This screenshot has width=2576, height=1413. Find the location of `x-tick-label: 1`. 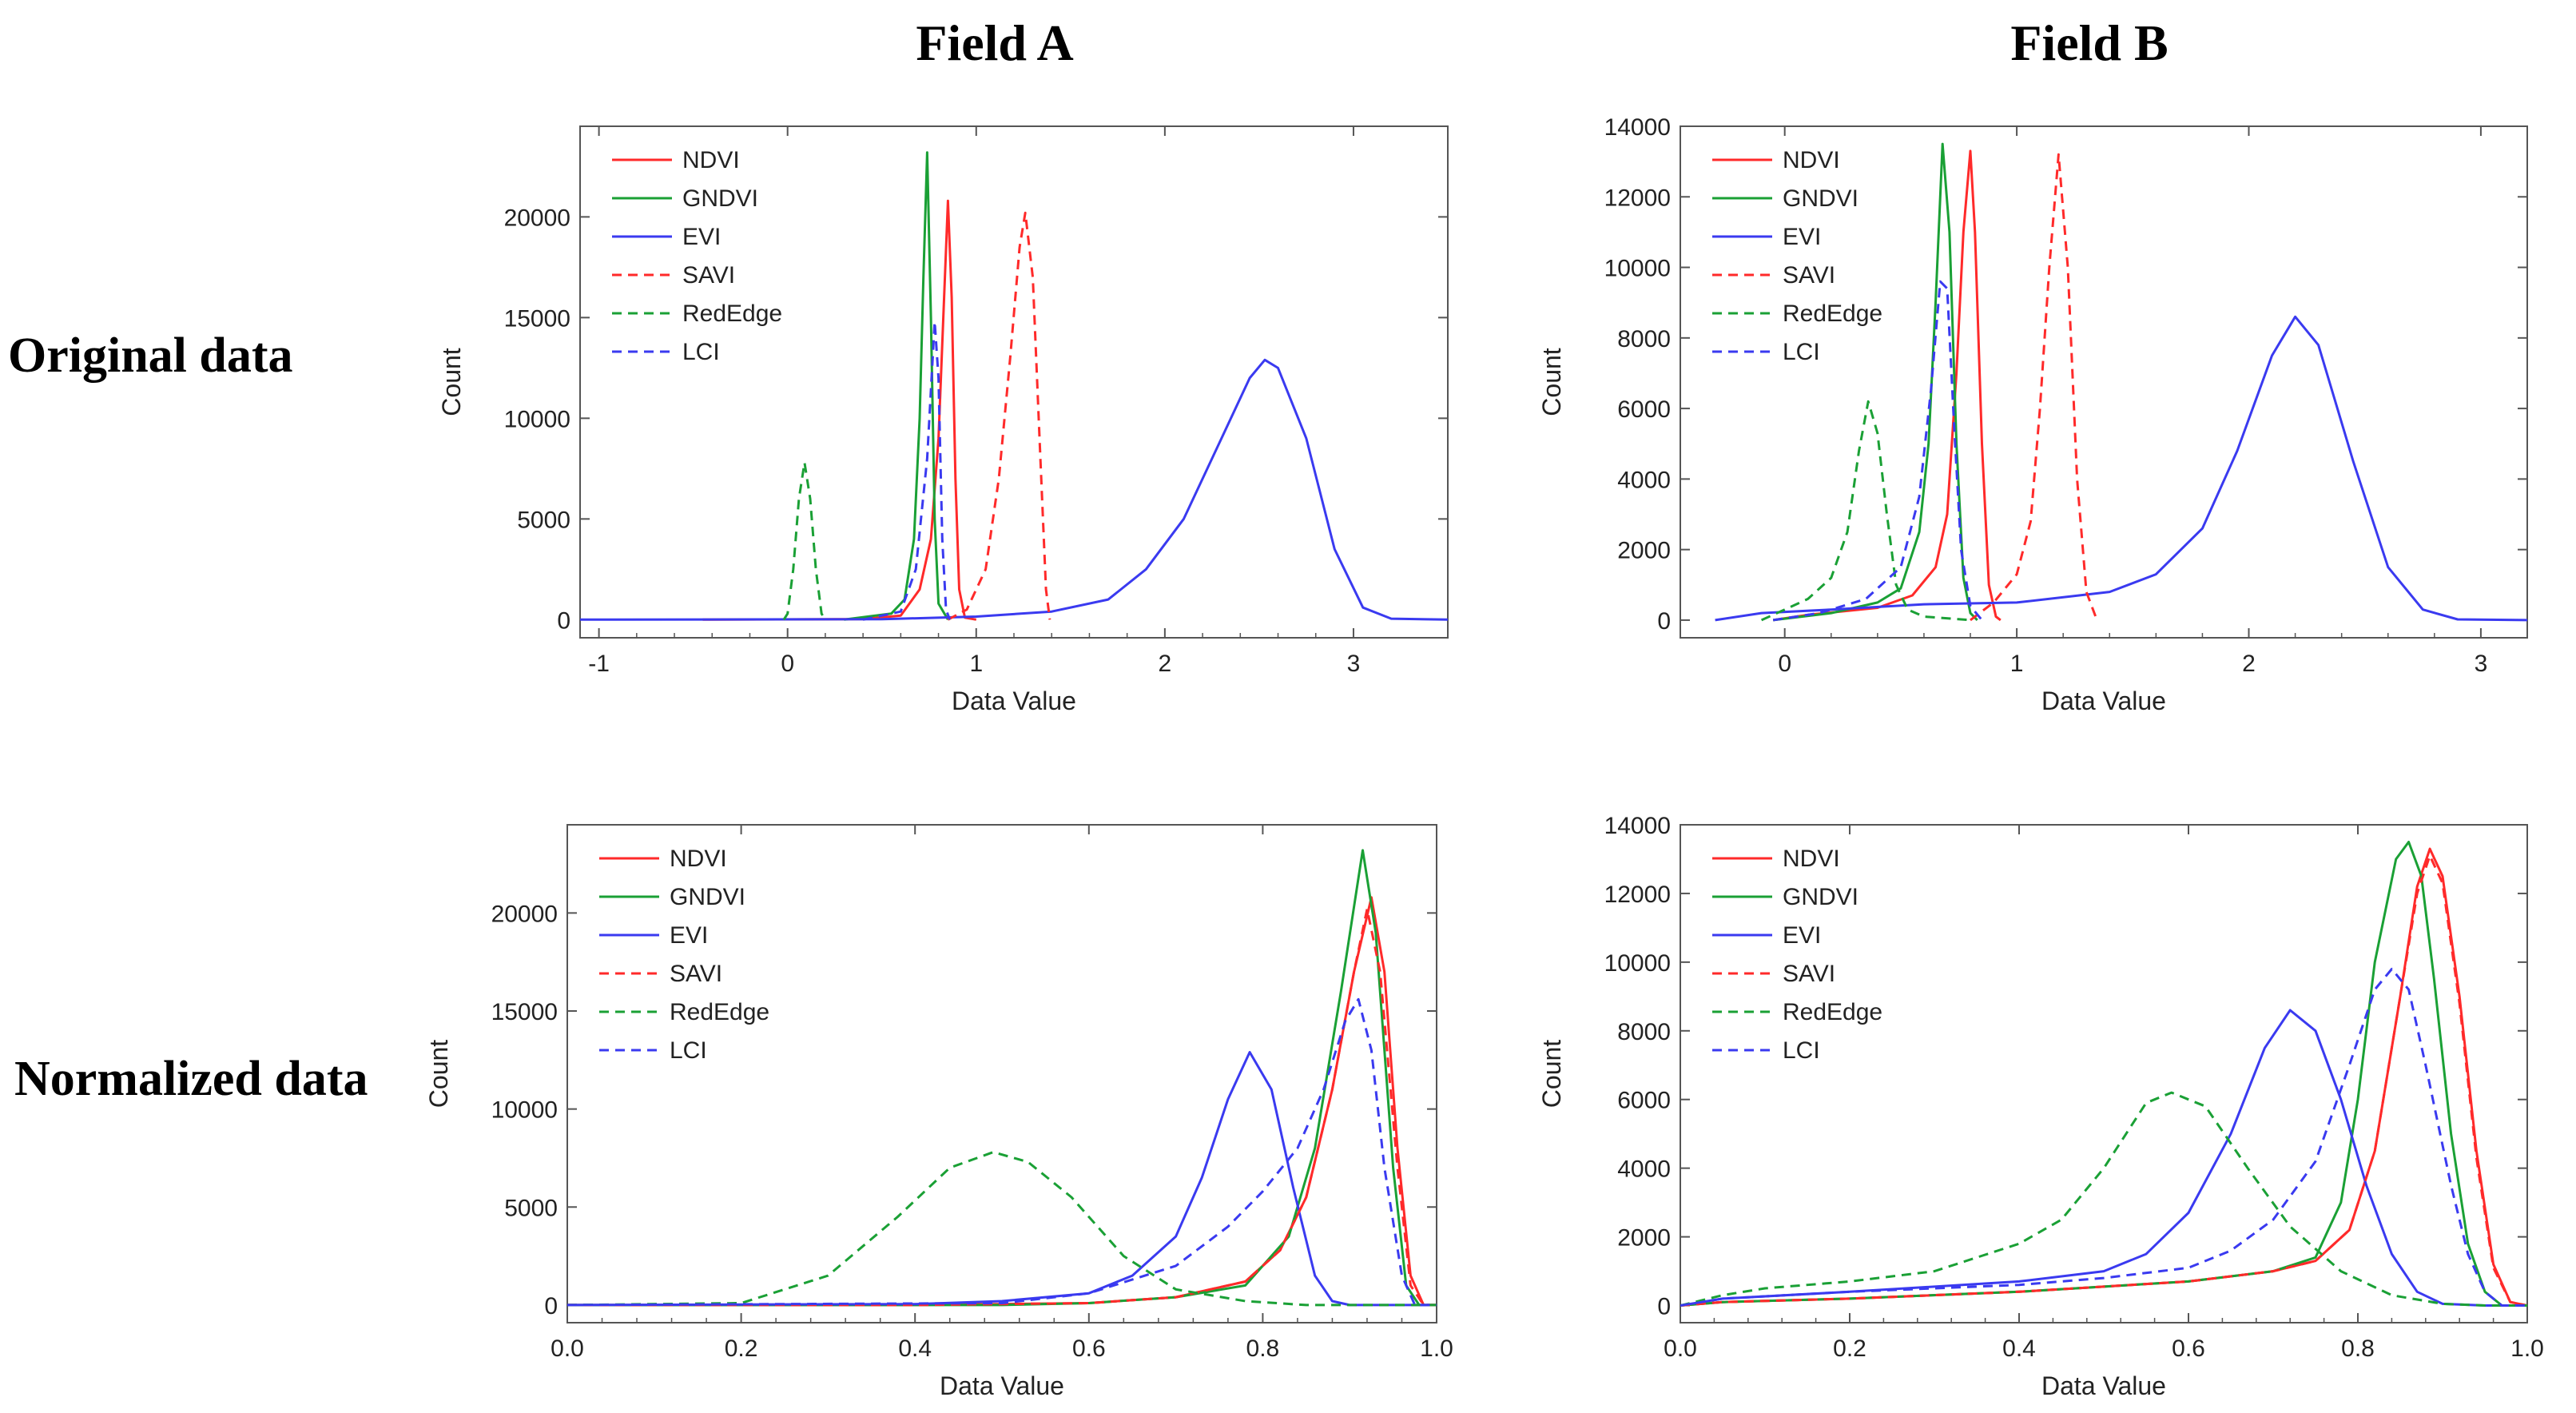

x-tick-label: 1 is located at coordinates (976, 664).